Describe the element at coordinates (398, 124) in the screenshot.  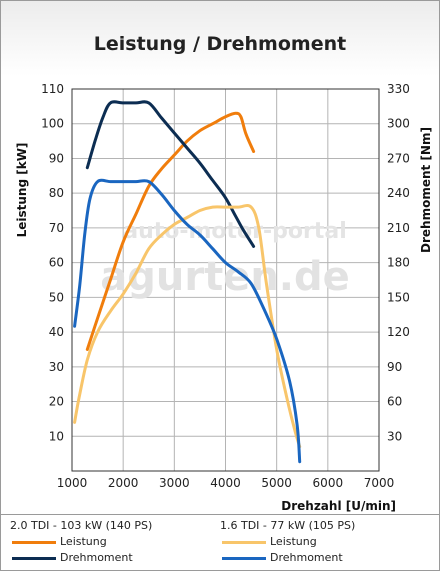
I see `y-tick-right: 300` at that location.